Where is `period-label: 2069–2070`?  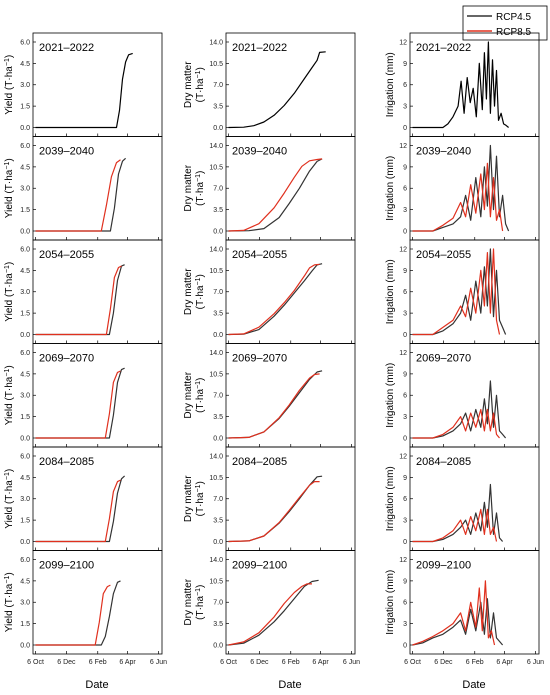
period-label: 2069–2070 is located at coordinates (66, 359).